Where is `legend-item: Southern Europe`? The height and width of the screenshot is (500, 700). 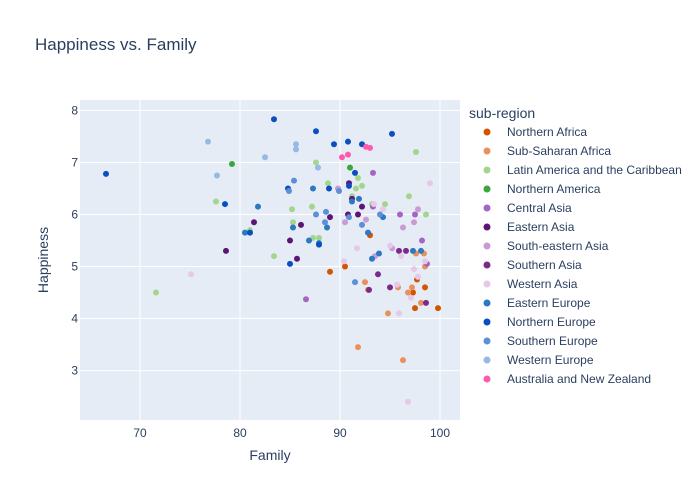 legend-item: Southern Europe is located at coordinates (541, 341).